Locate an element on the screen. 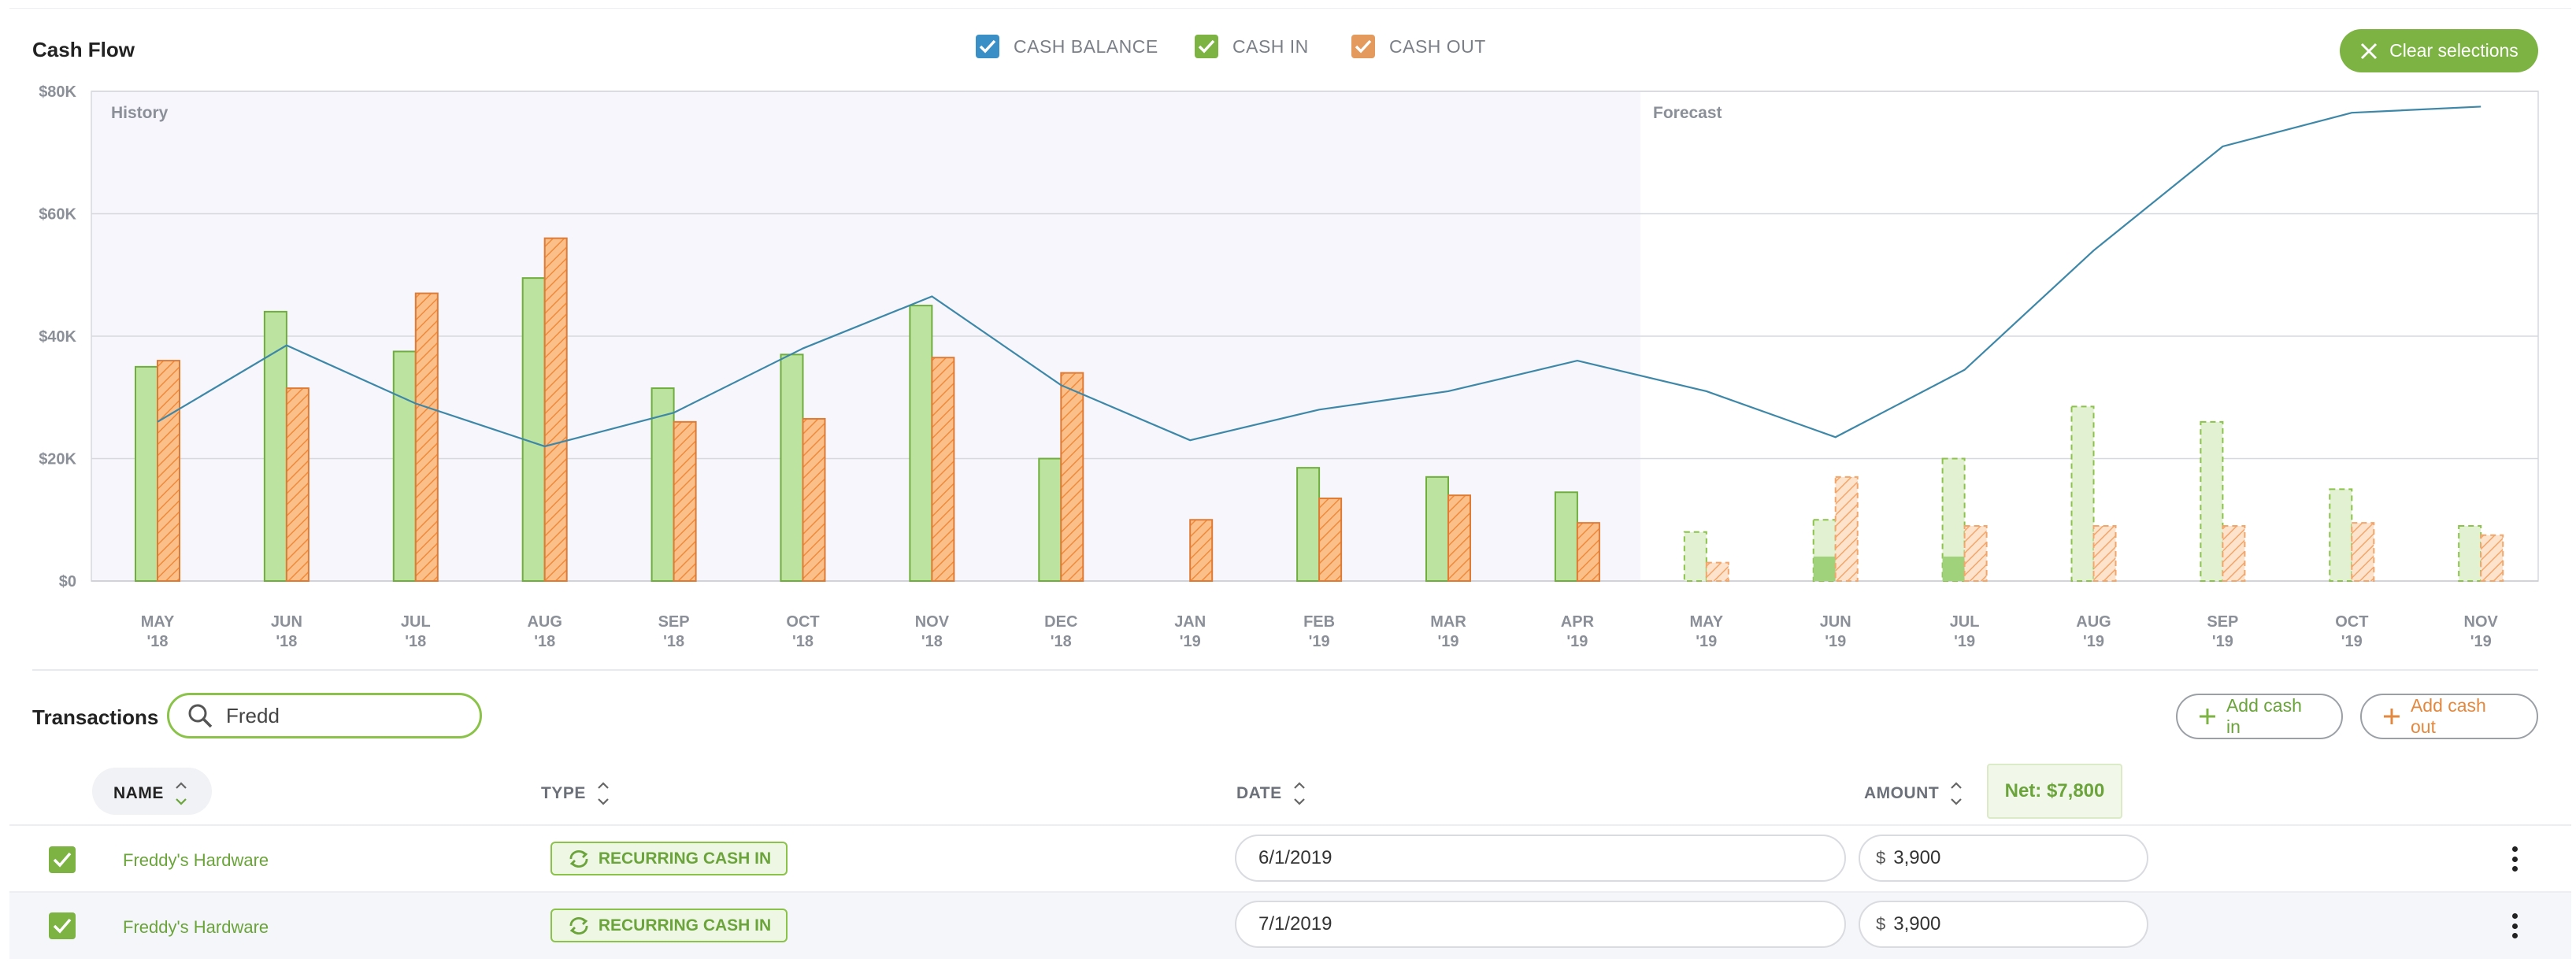  column-header-type: TYPE is located at coordinates (575, 793).